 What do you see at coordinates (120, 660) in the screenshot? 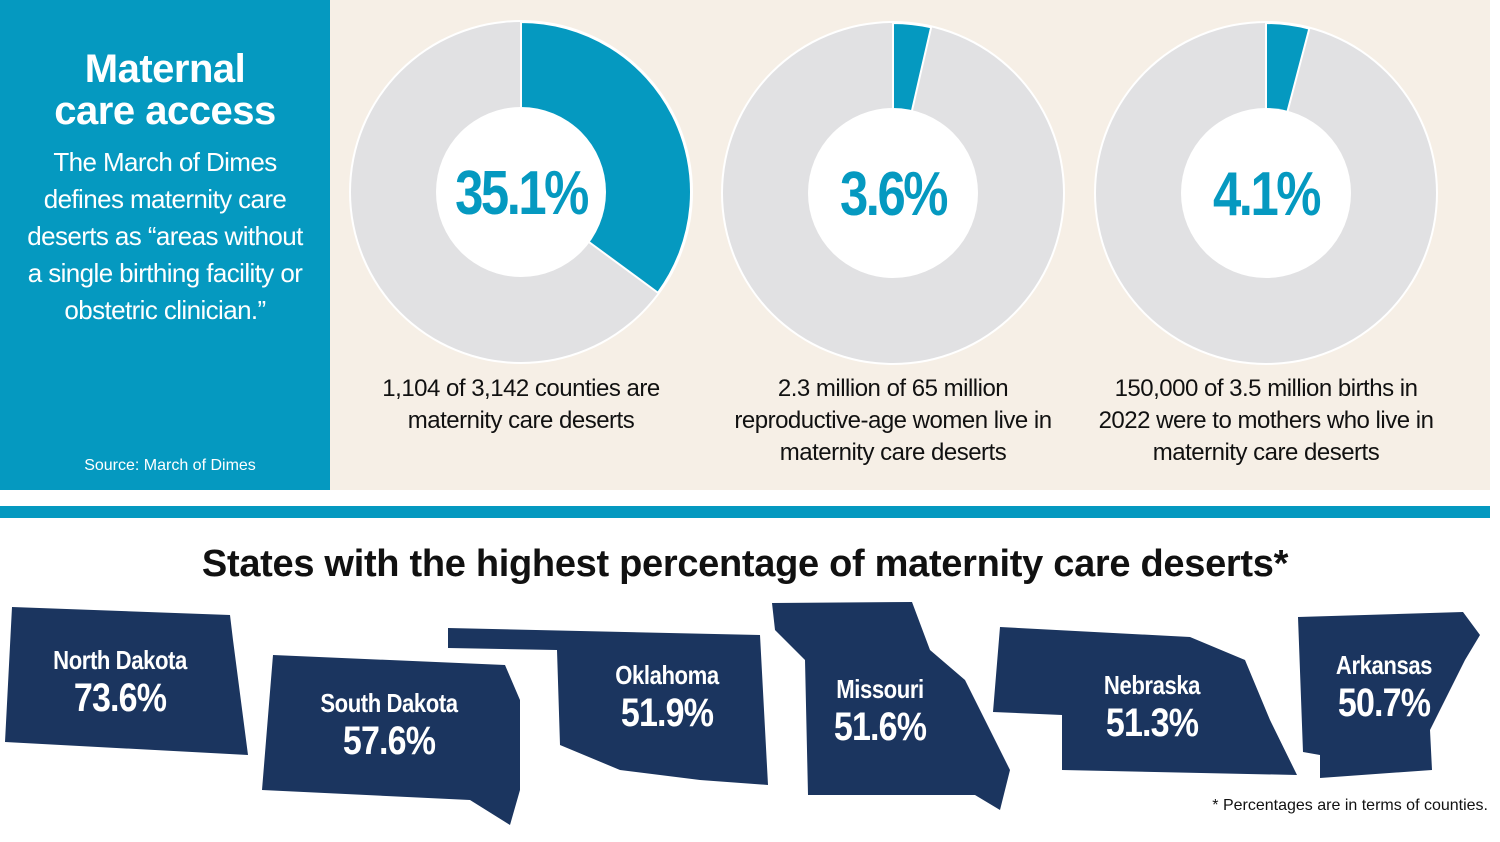
I see `state-name: North Dakota` at bounding box center [120, 660].